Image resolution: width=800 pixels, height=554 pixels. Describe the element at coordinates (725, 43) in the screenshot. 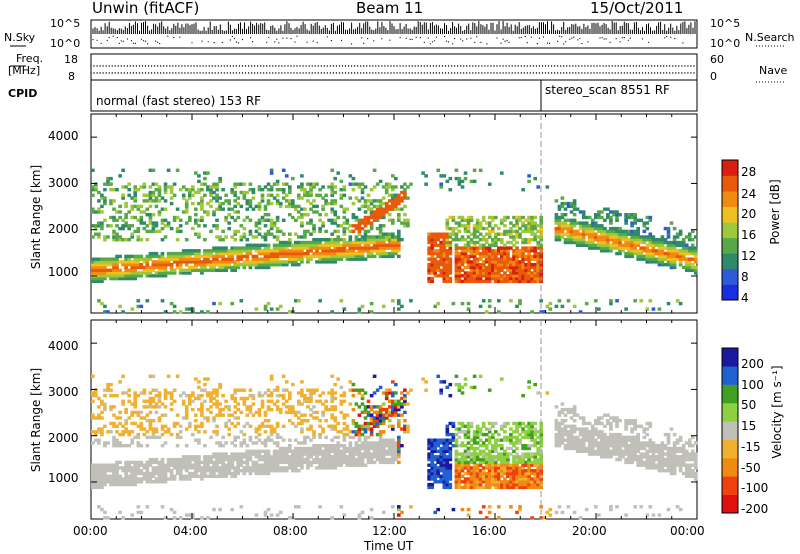

I see `noise-ytick-right-bottom: 10^0` at that location.